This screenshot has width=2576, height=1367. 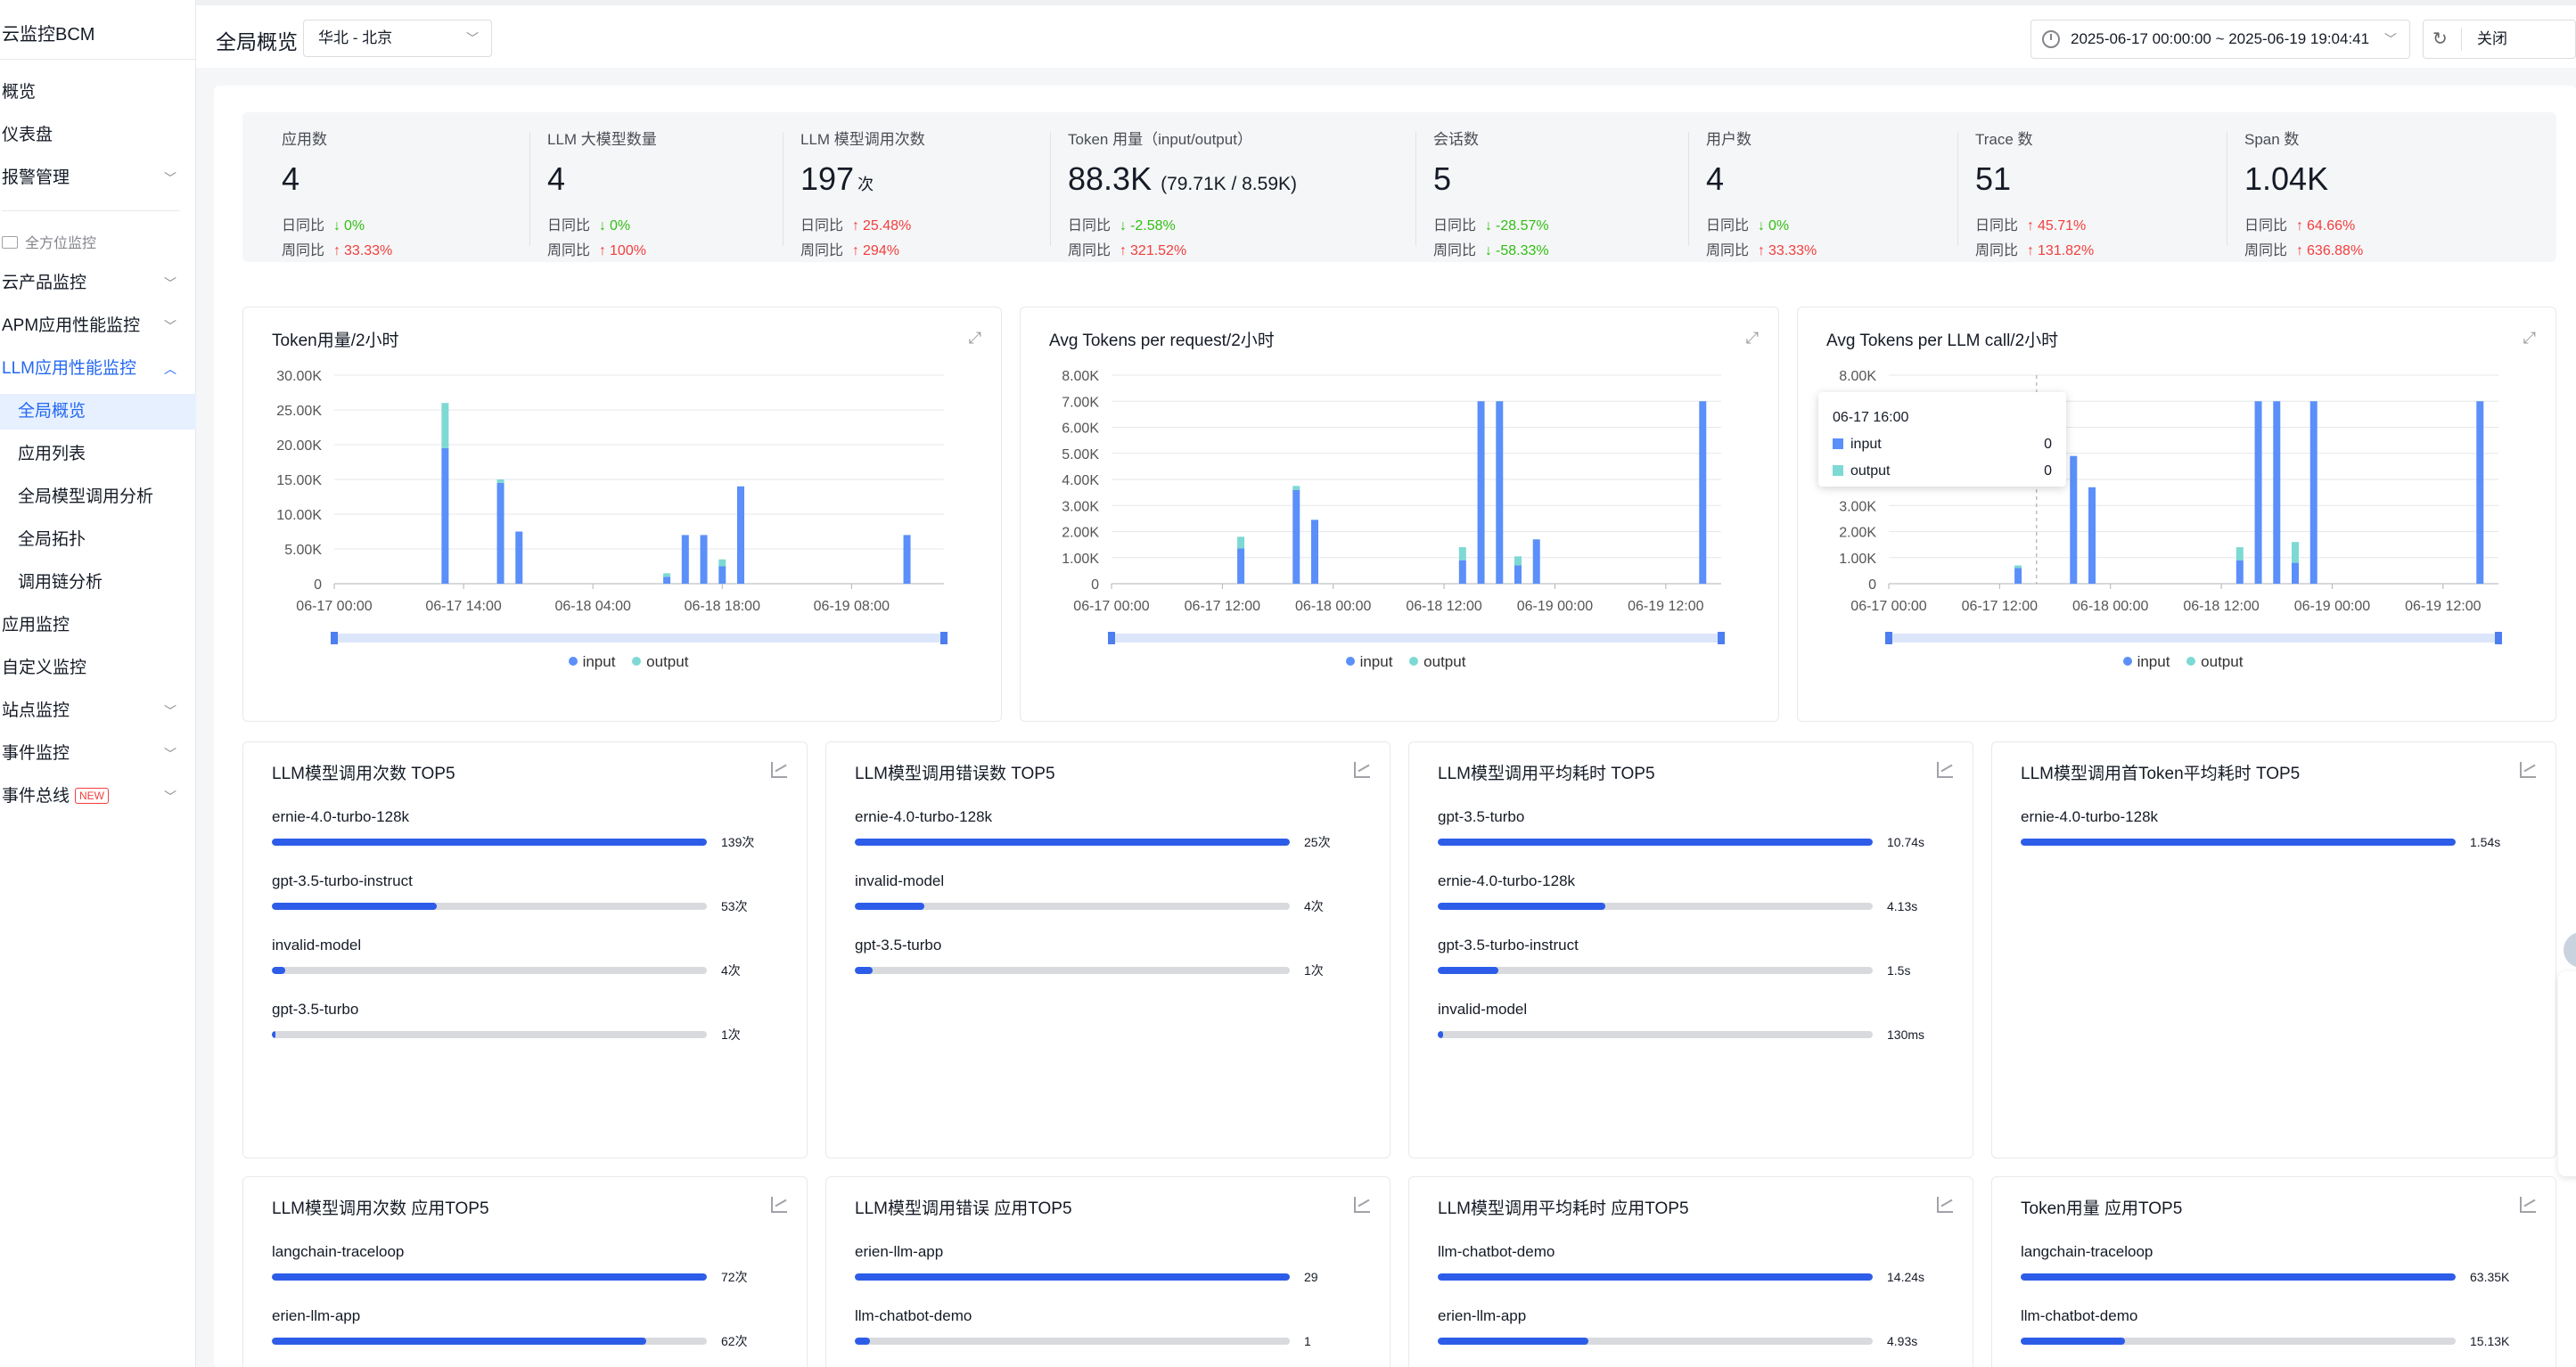 What do you see at coordinates (924, 817) in the screenshot?
I see `top5-item-name: ernie-4.0-turbo-128k` at bounding box center [924, 817].